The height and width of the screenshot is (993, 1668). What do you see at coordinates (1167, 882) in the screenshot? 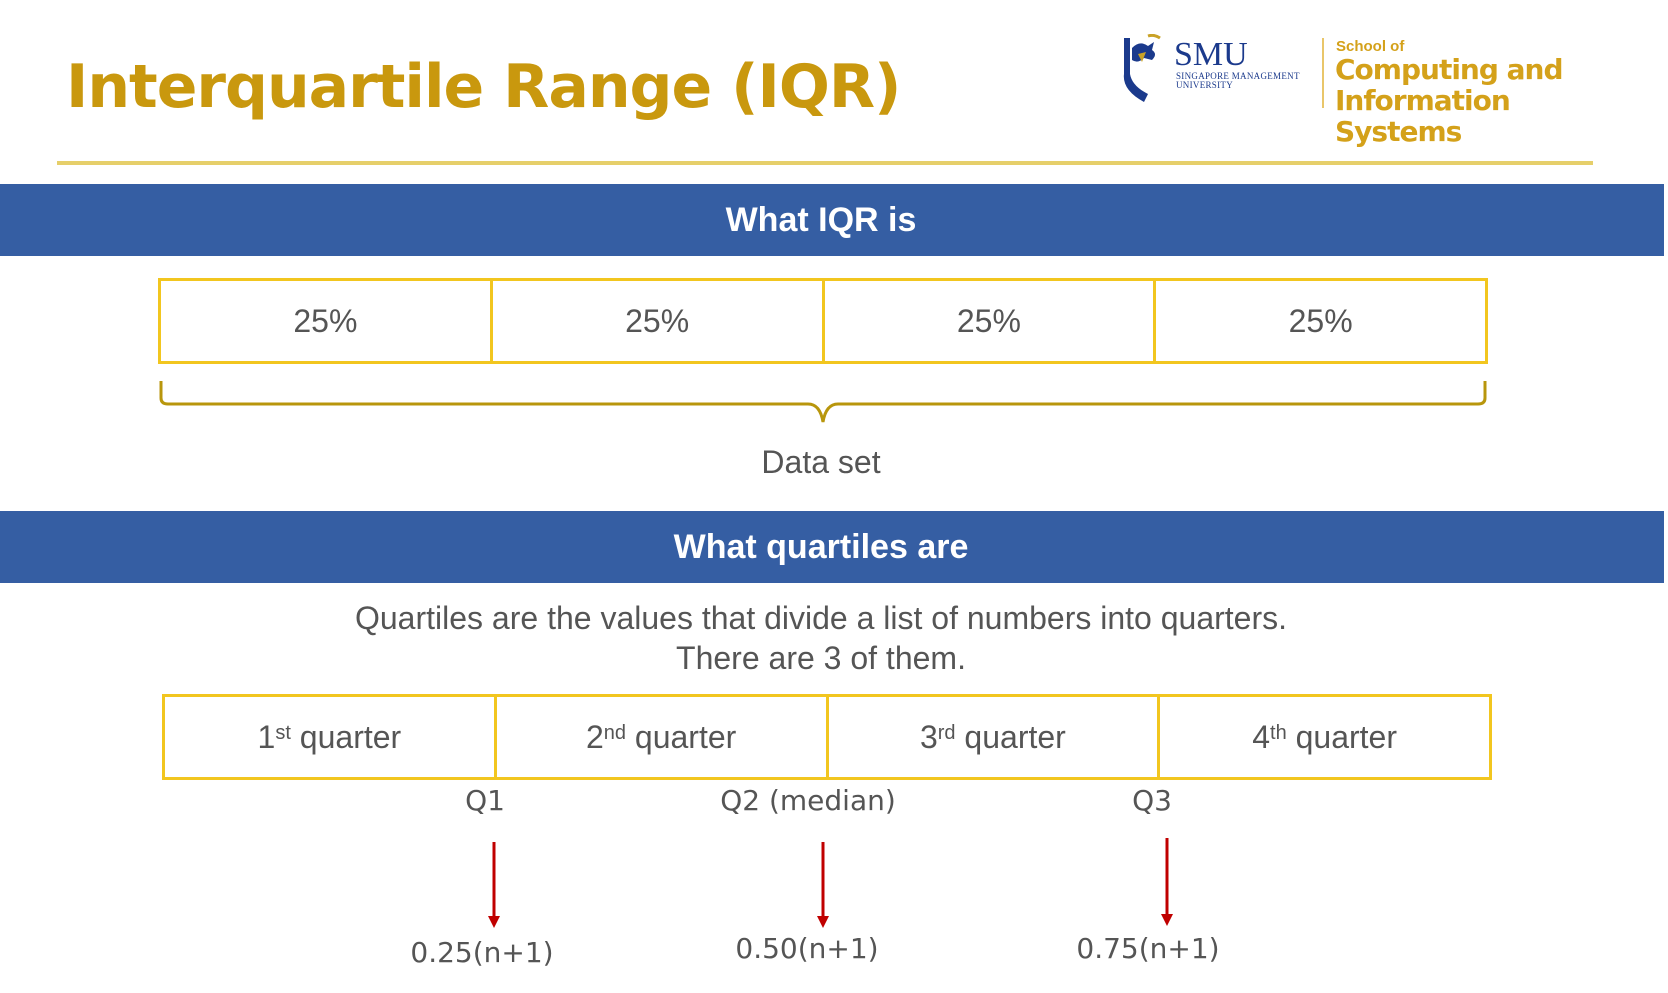
I see `q3-down-arrow-icon` at bounding box center [1167, 882].